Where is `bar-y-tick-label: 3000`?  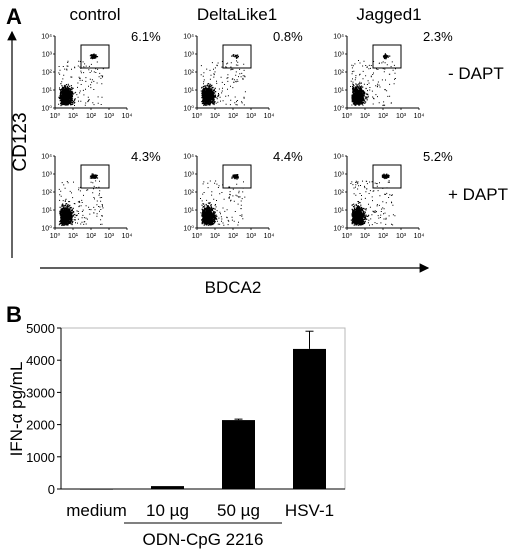 bar-y-tick-label: 3000 is located at coordinates (40, 392).